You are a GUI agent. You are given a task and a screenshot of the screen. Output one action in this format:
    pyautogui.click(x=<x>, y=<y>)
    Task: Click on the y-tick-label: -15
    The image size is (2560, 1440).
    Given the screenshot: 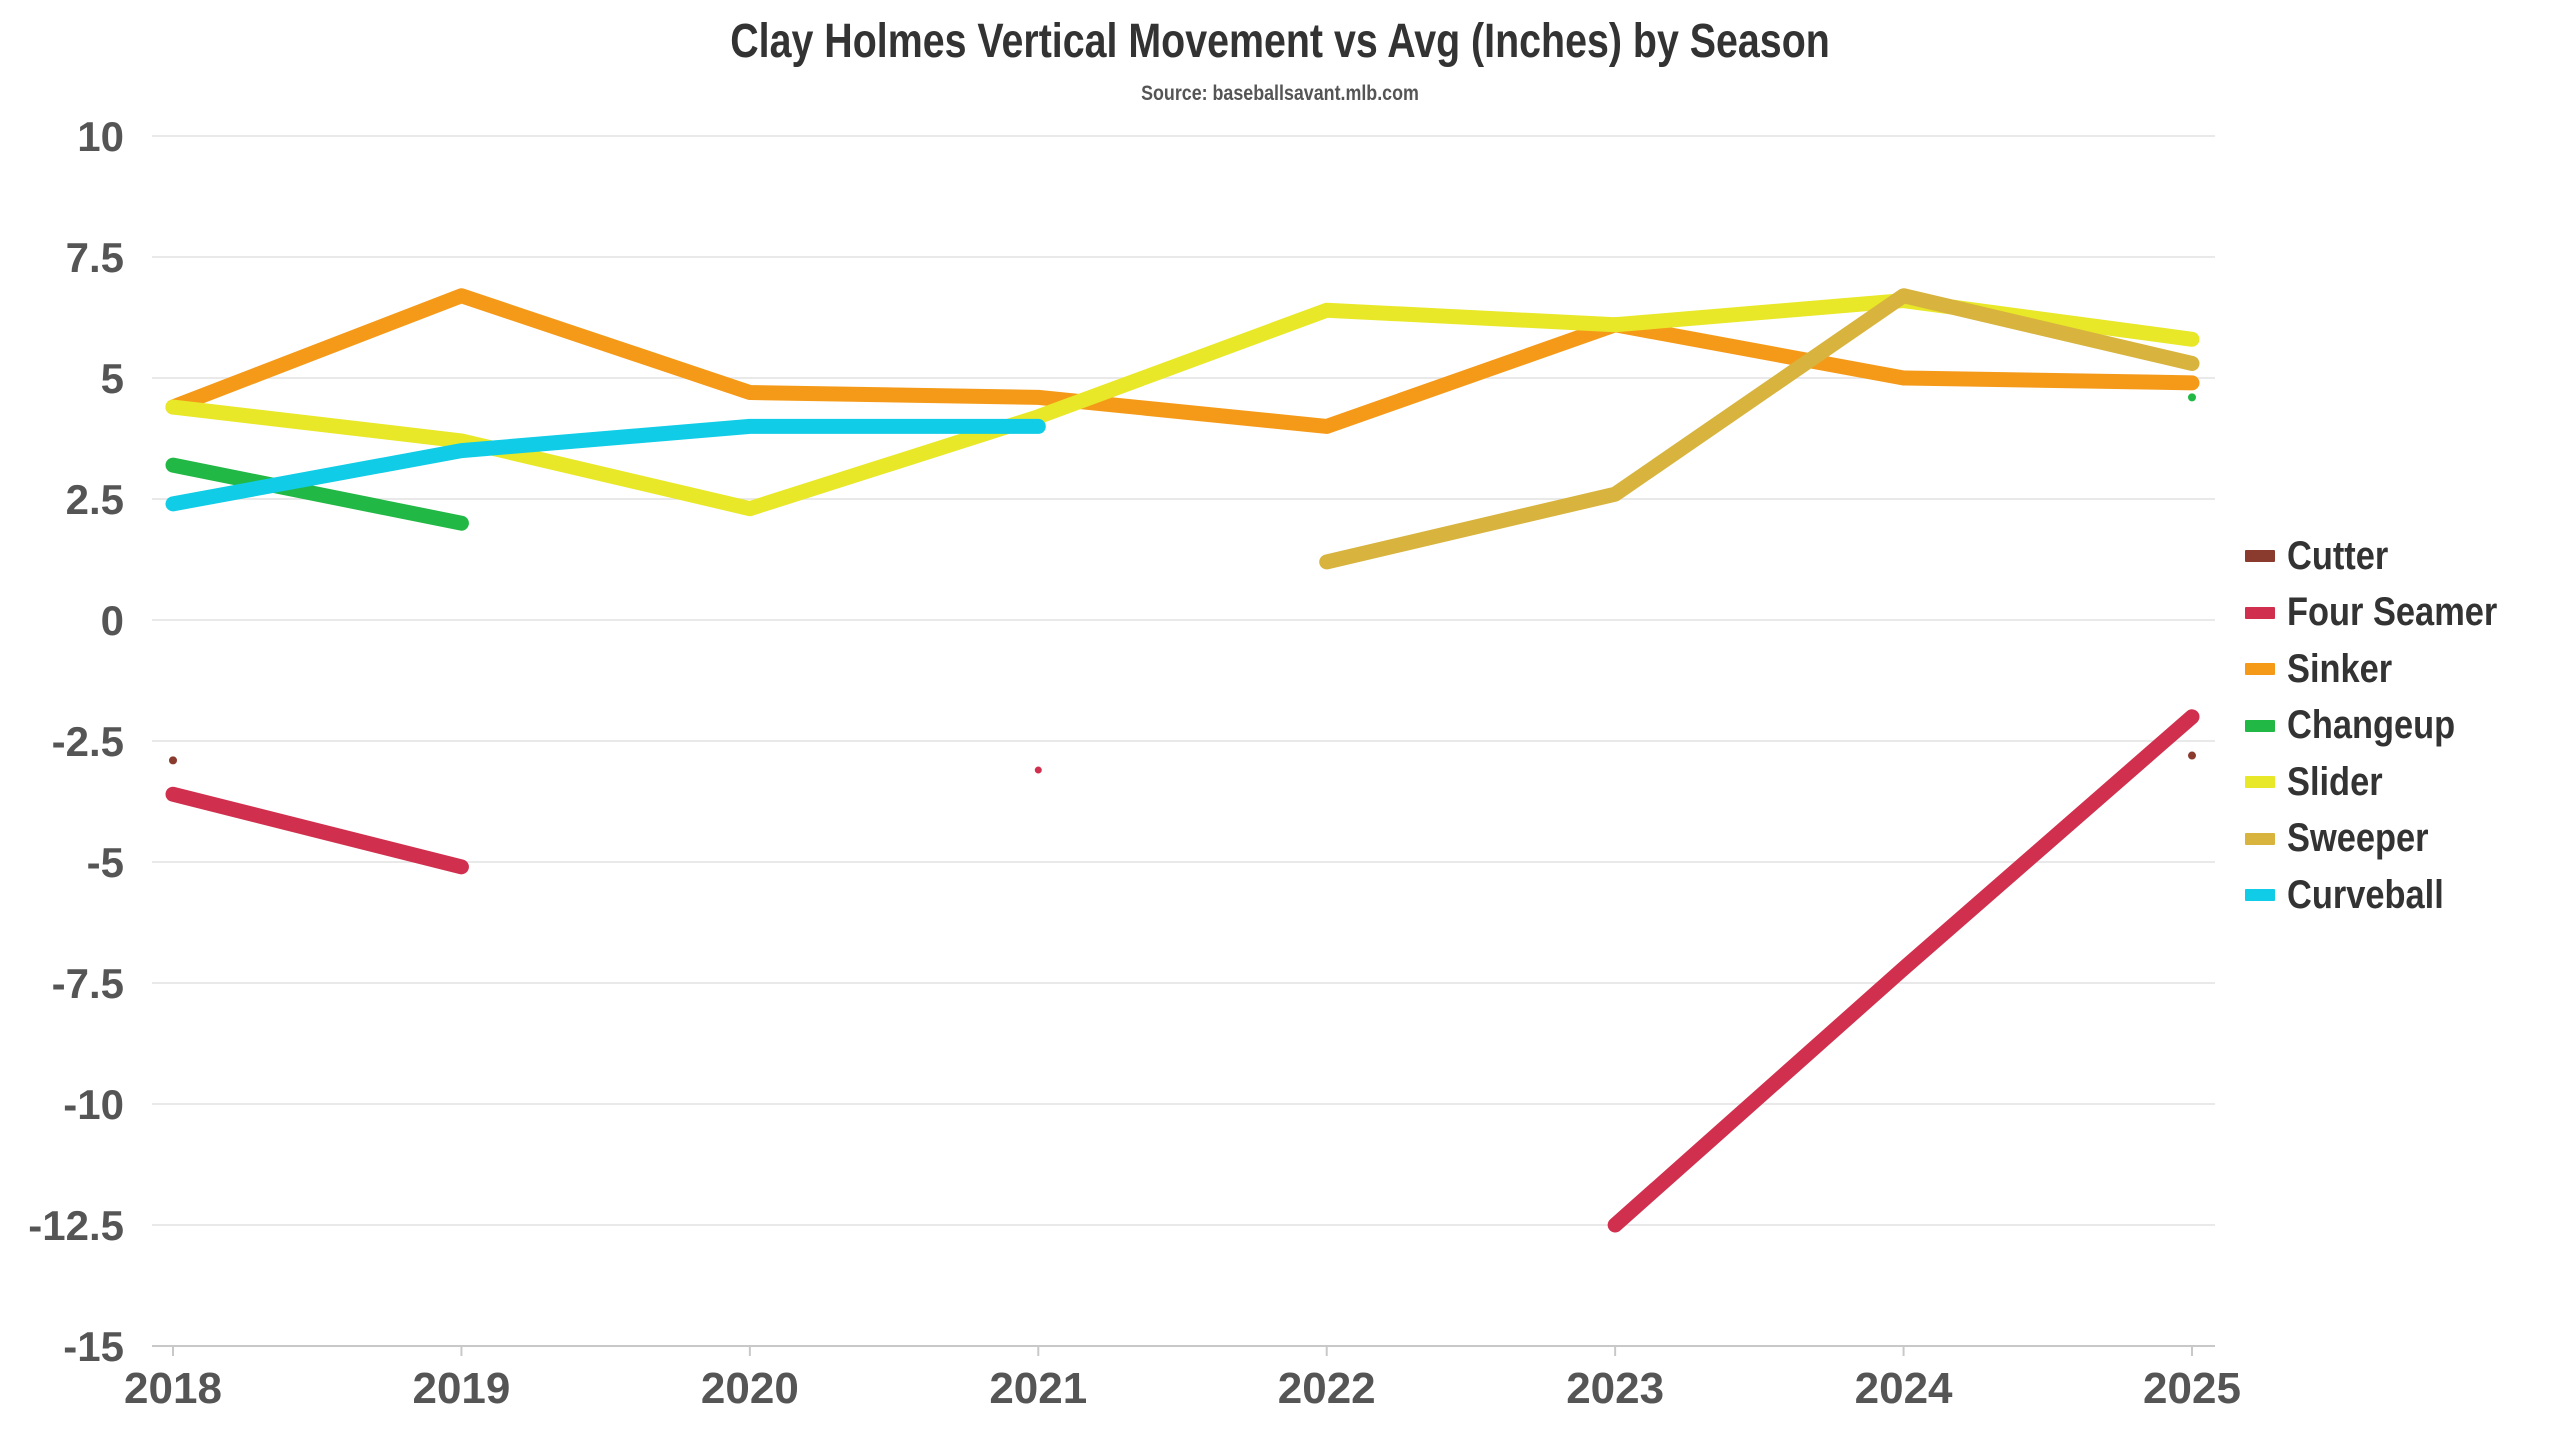 What is the action you would take?
    pyautogui.click(x=93, y=1346)
    